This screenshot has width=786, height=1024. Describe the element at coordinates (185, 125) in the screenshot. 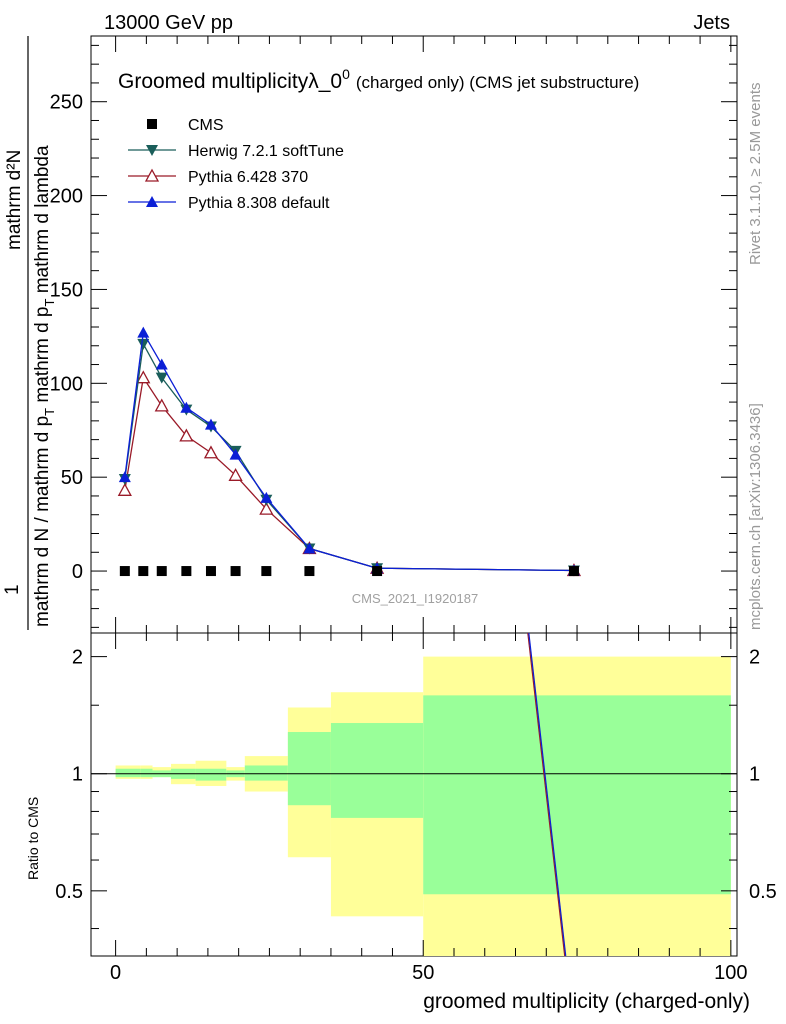

I see `legend-item-0: CMS` at that location.